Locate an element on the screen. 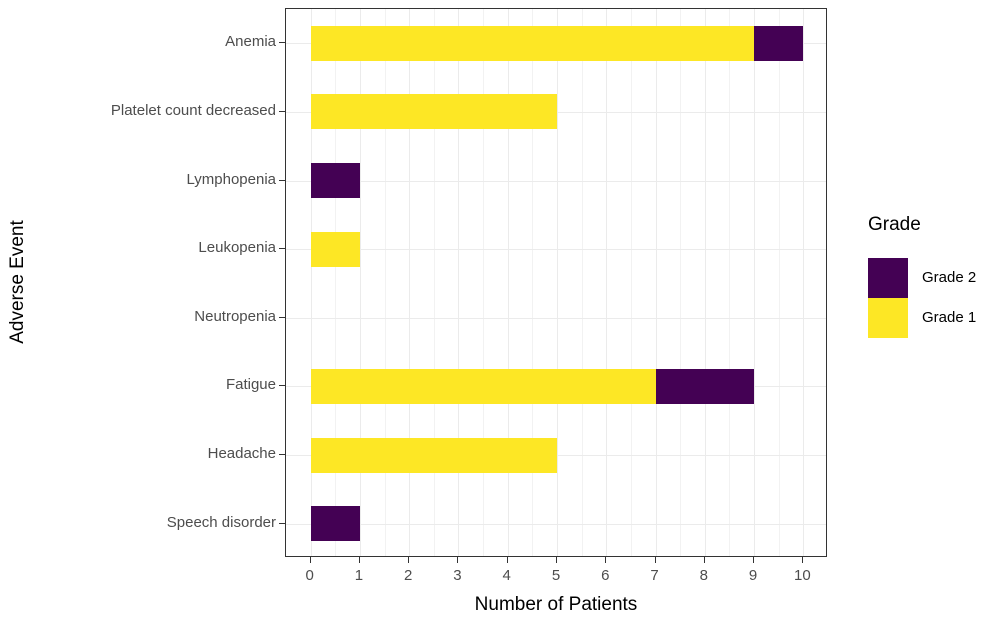  y-tick-label: Headache is located at coordinates (241, 454).